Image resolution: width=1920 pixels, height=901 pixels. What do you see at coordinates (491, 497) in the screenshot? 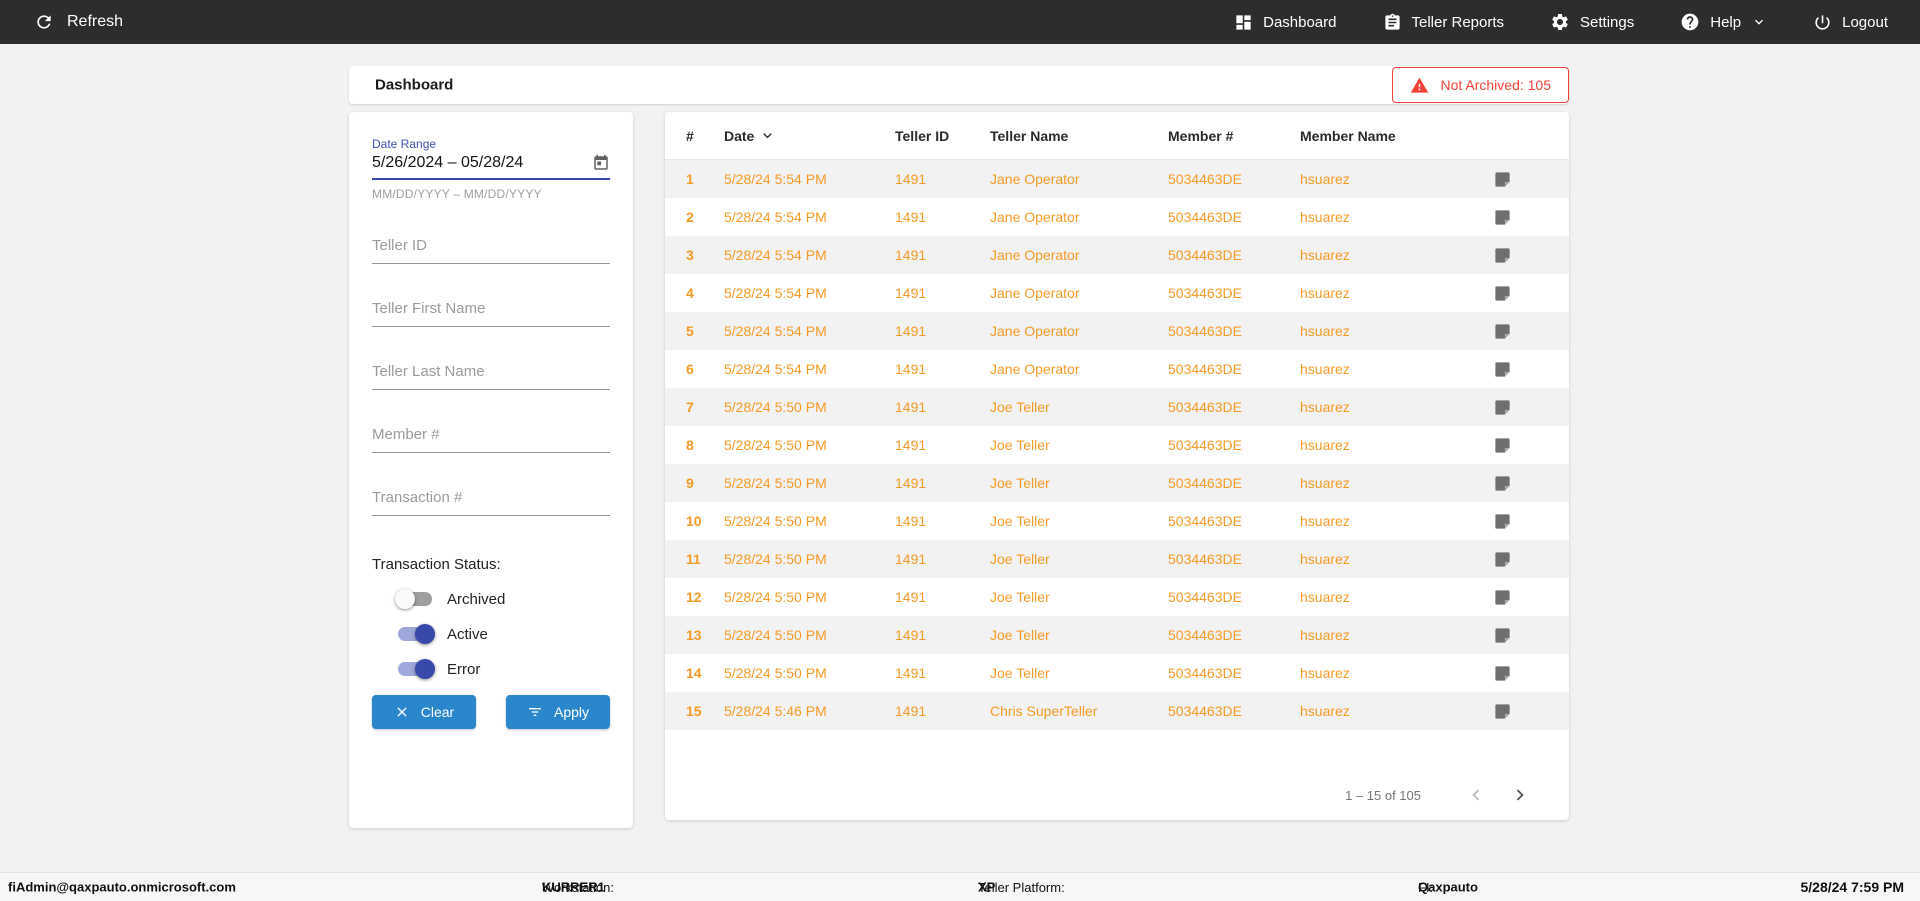
I see `transaction-number-input` at bounding box center [491, 497].